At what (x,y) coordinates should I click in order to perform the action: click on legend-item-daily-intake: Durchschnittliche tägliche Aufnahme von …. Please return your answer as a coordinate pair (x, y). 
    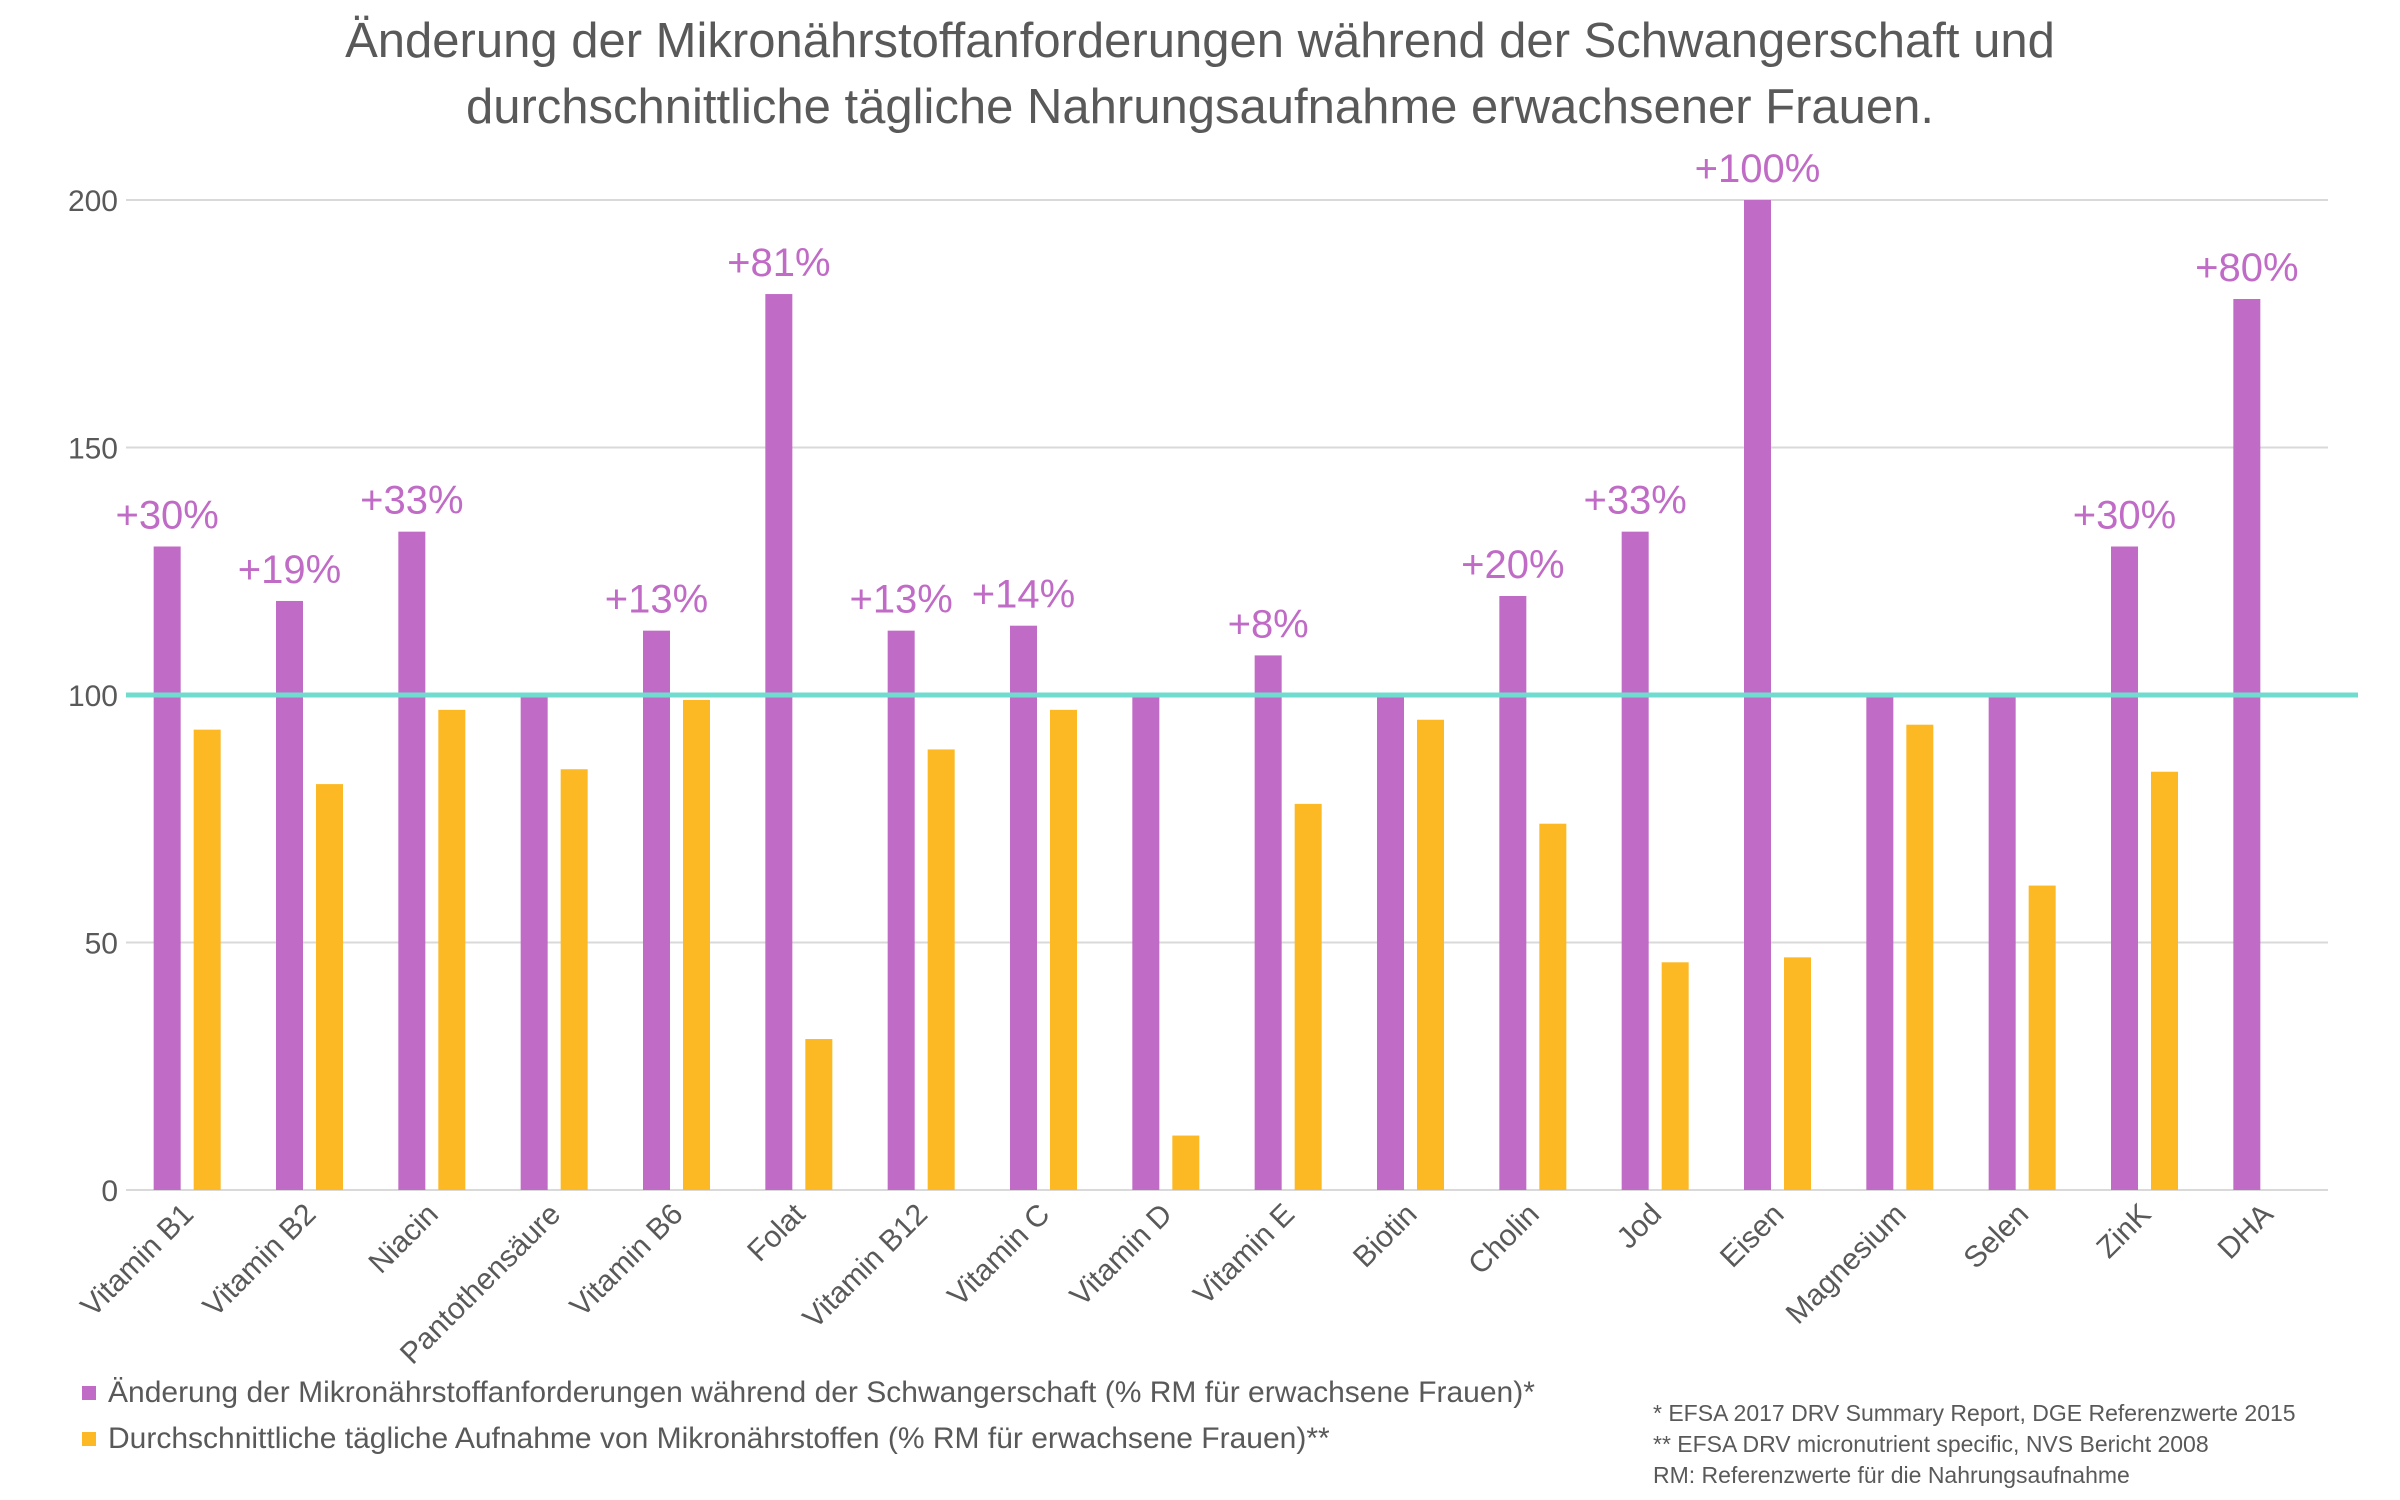
    Looking at the image, I should click on (808, 1439).